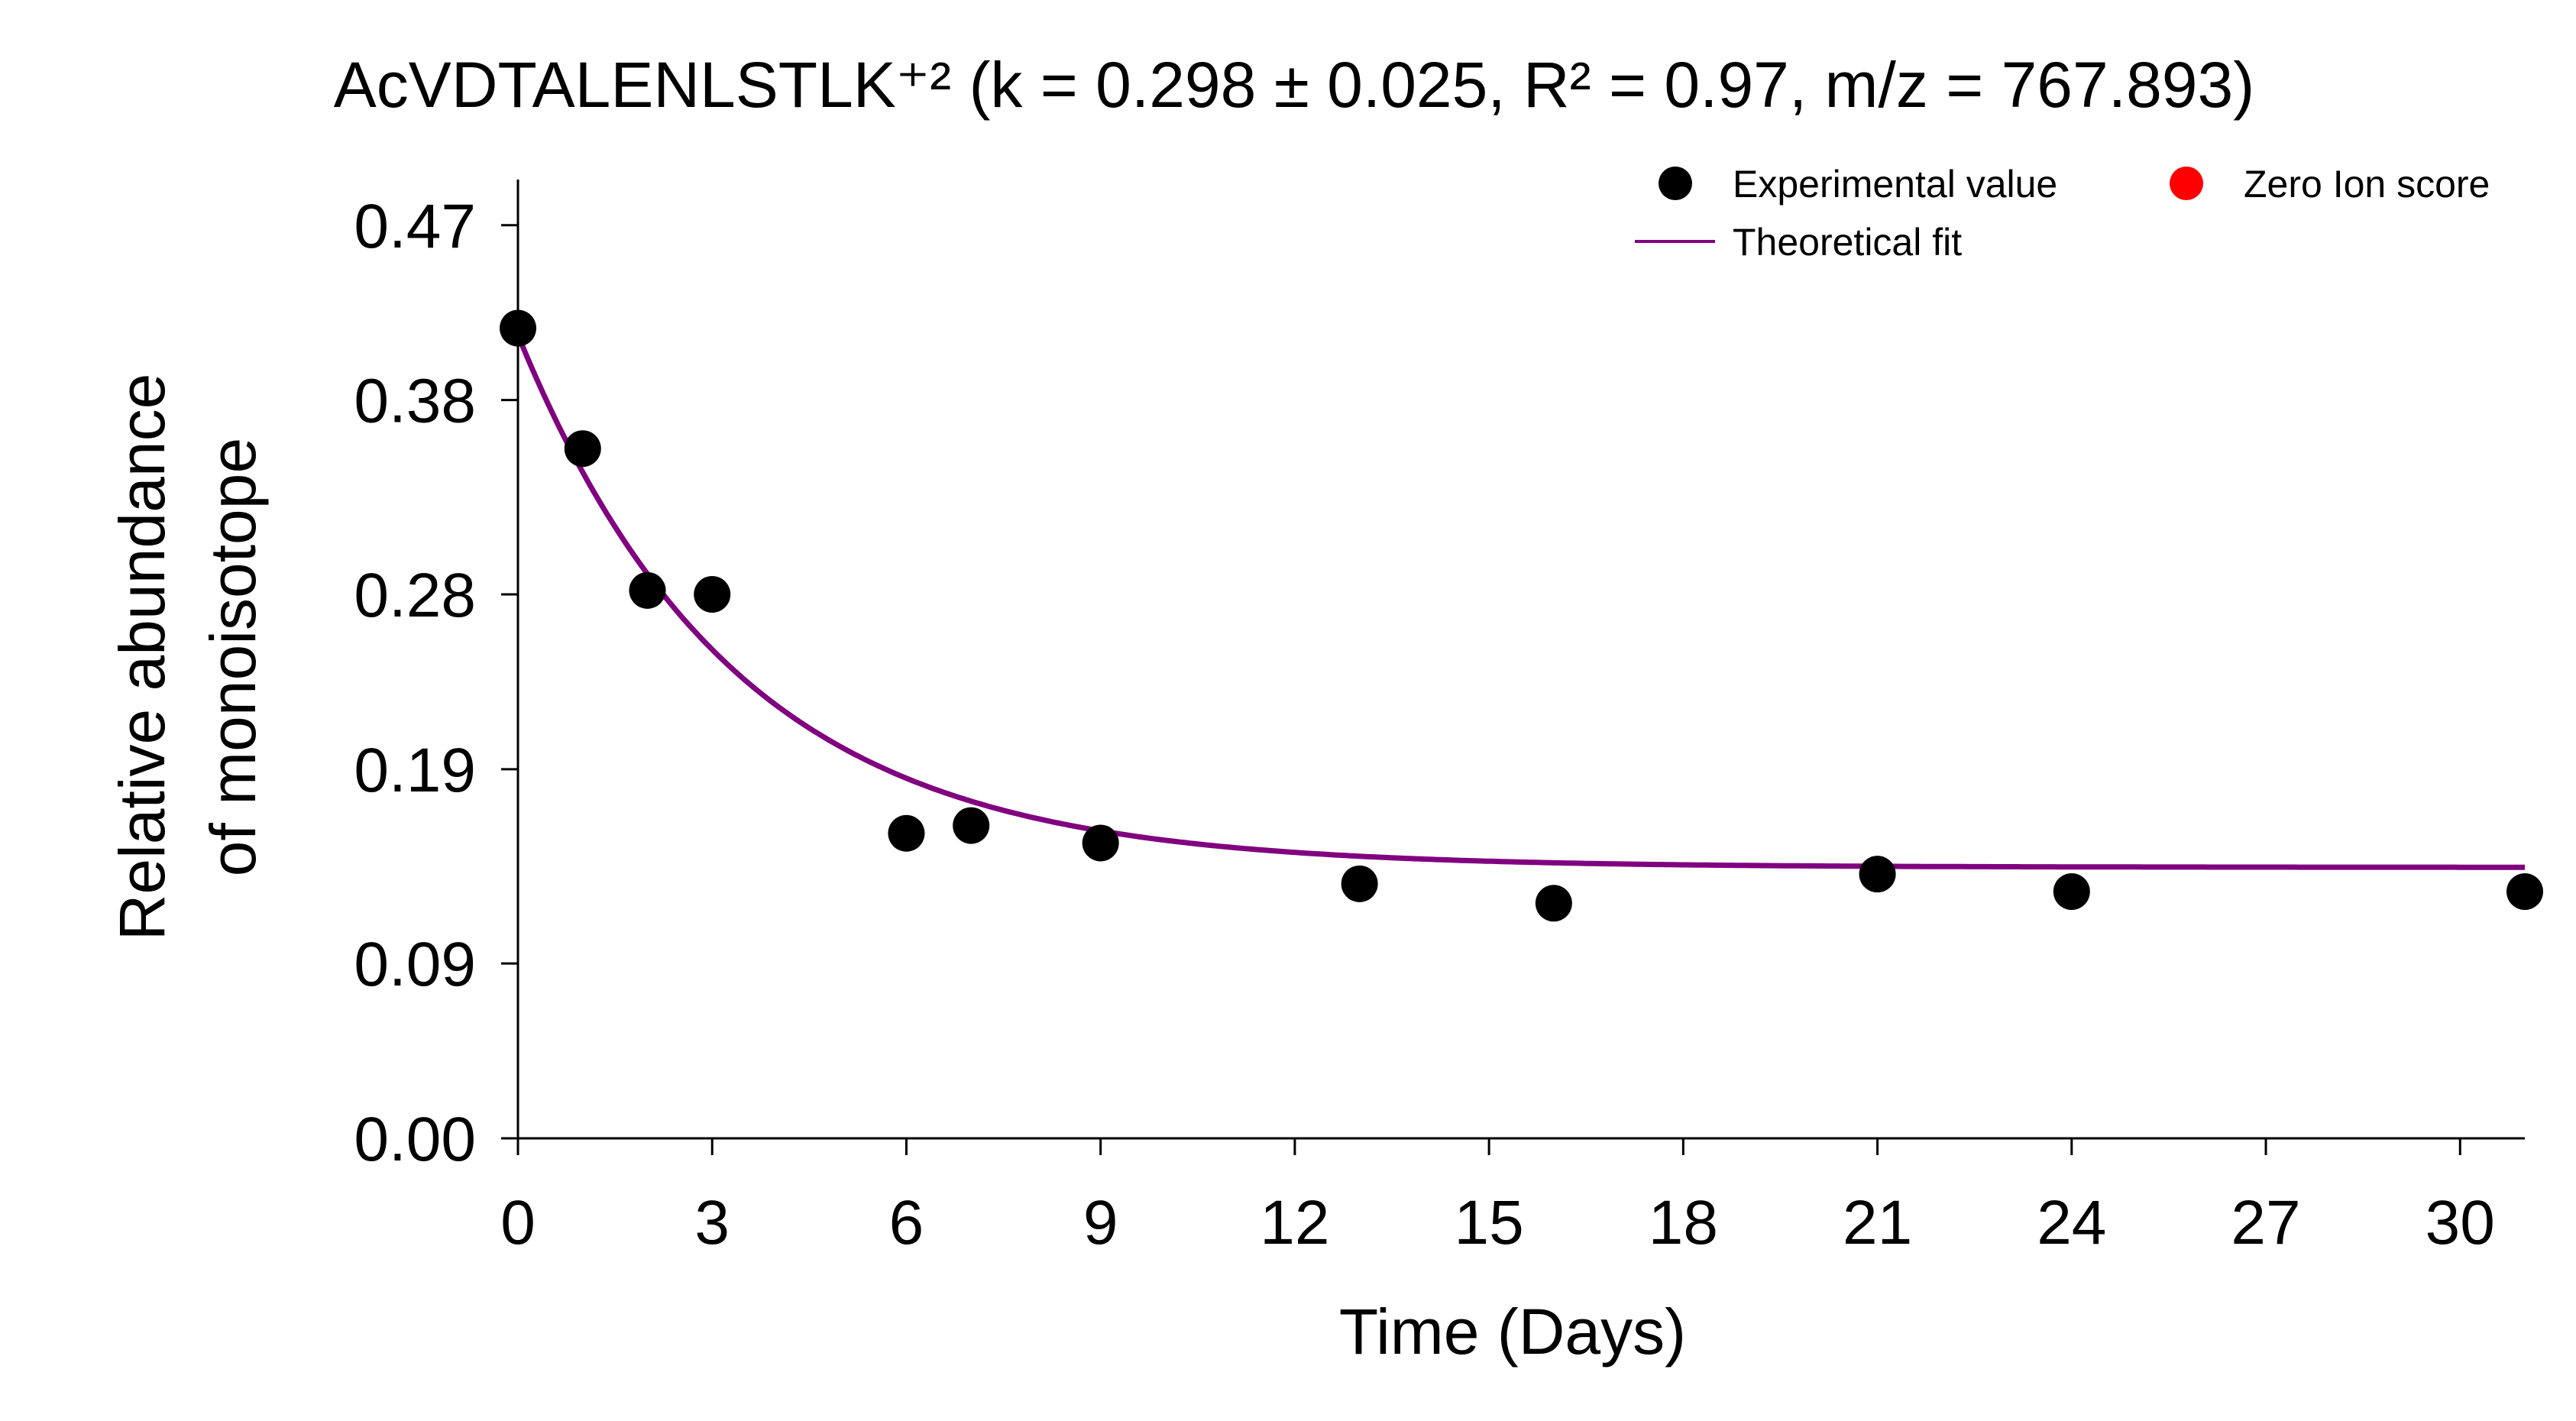  What do you see at coordinates (2460, 1223) in the screenshot?
I see `x-tick-label: 30` at bounding box center [2460, 1223].